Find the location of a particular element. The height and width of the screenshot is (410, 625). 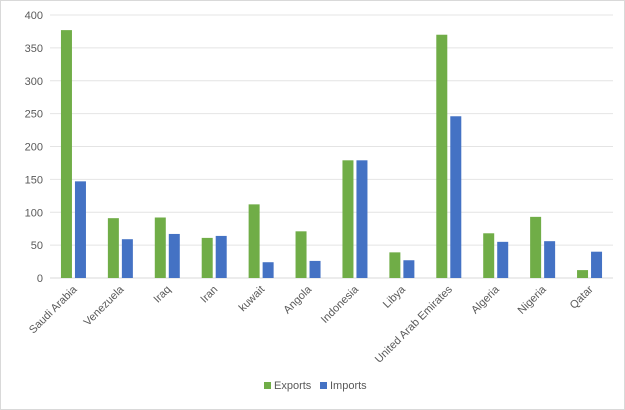

y-tick-label: 300 is located at coordinates (34, 82).